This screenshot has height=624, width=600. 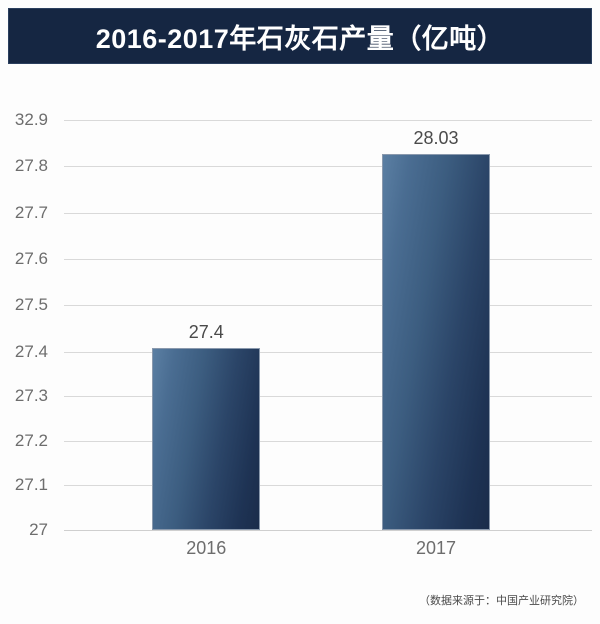 I want to click on chart-title-banner: 2016-2017年石灰石产量（亿吨）, so click(x=300, y=36).